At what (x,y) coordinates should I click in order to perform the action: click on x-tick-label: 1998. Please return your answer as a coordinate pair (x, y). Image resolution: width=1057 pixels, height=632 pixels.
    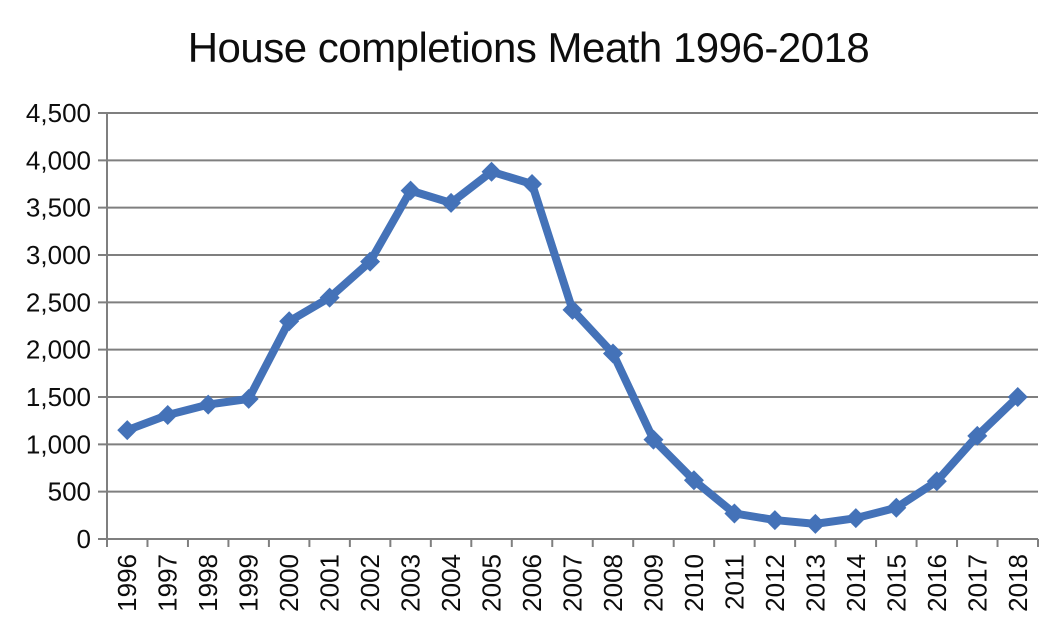
    Looking at the image, I should click on (208, 583).